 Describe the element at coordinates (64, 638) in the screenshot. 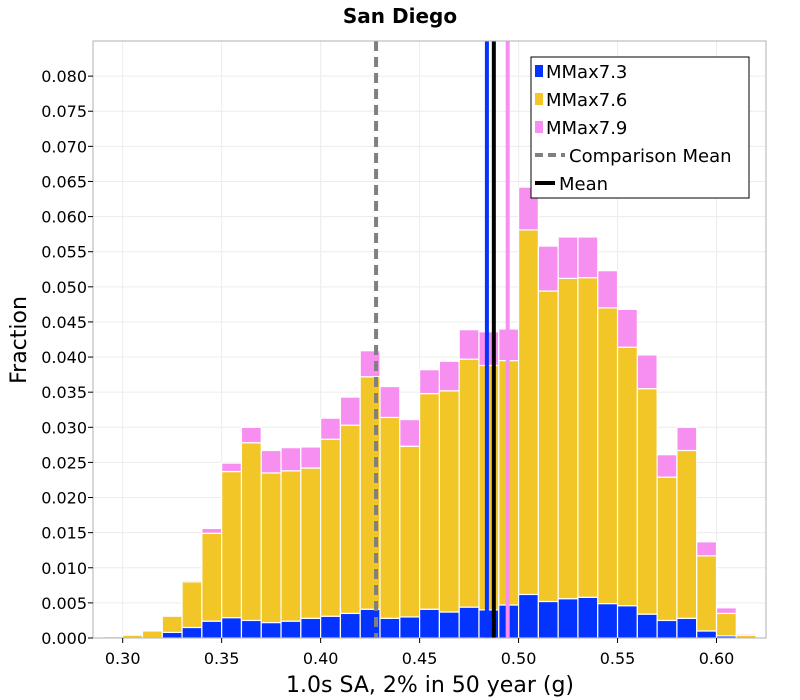

I see `y-tick-label: 0.000` at that location.